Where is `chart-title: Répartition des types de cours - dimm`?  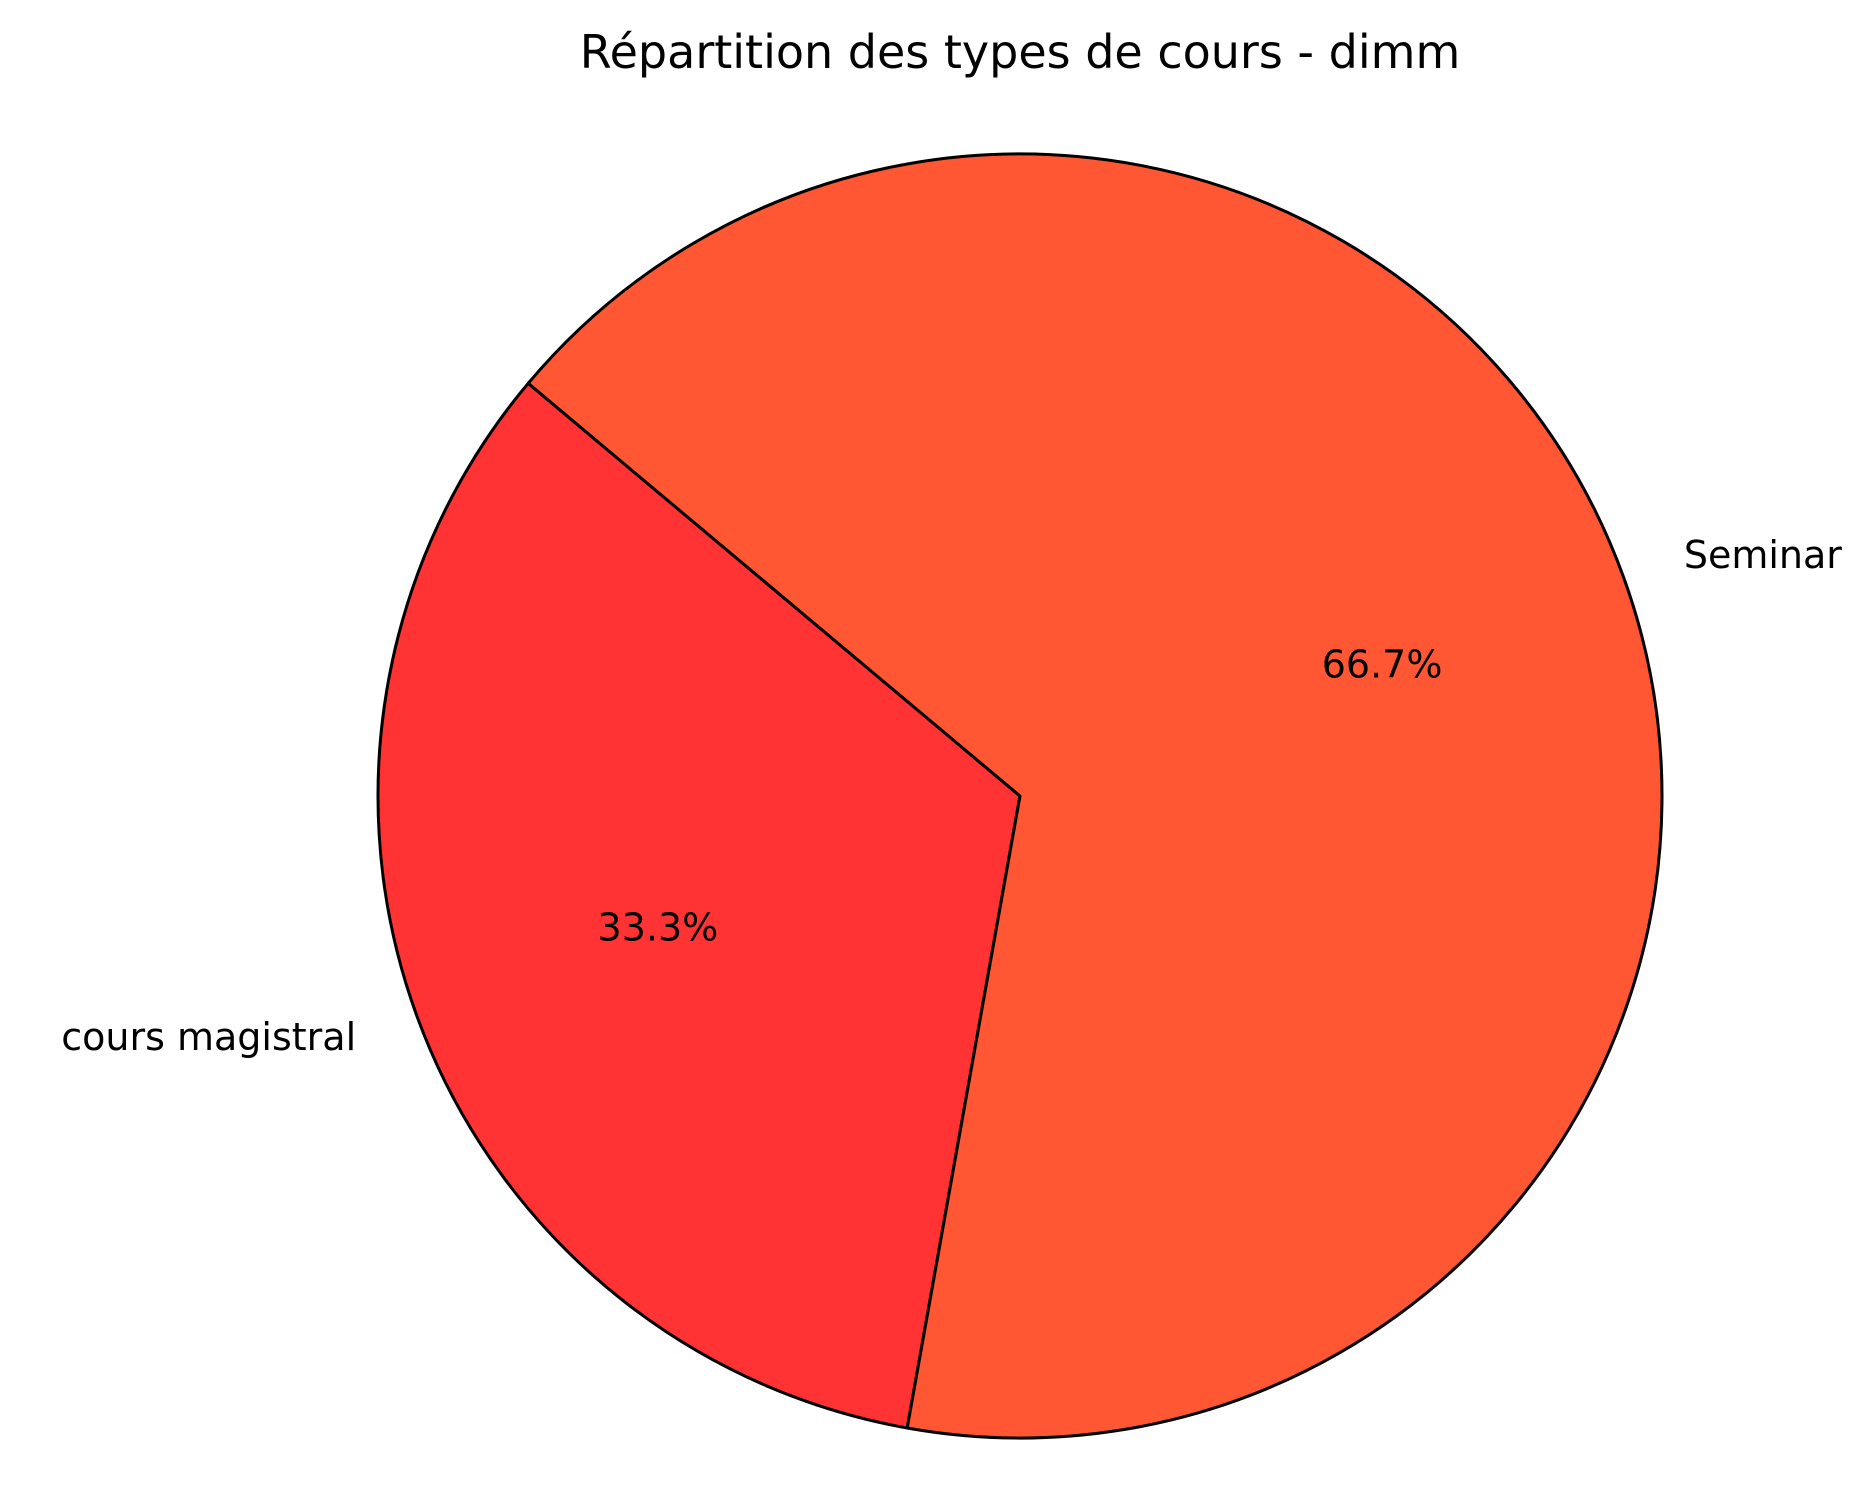 chart-title: Répartition des types de cours - dimm is located at coordinates (1020, 52).